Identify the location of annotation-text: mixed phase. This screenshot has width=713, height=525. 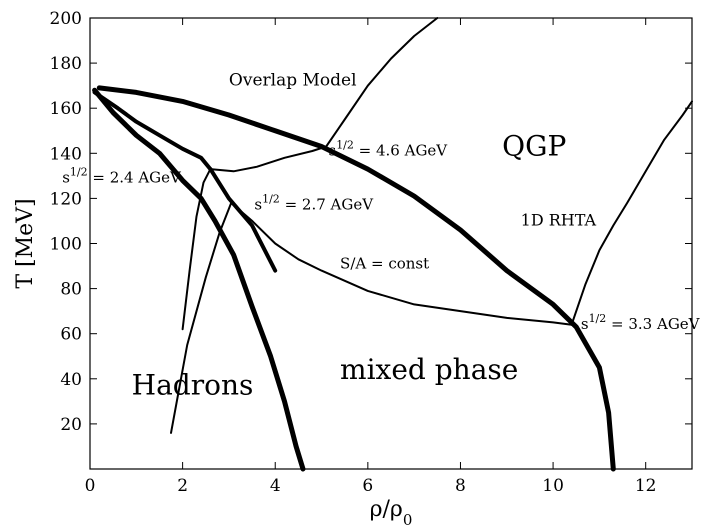
(429, 369).